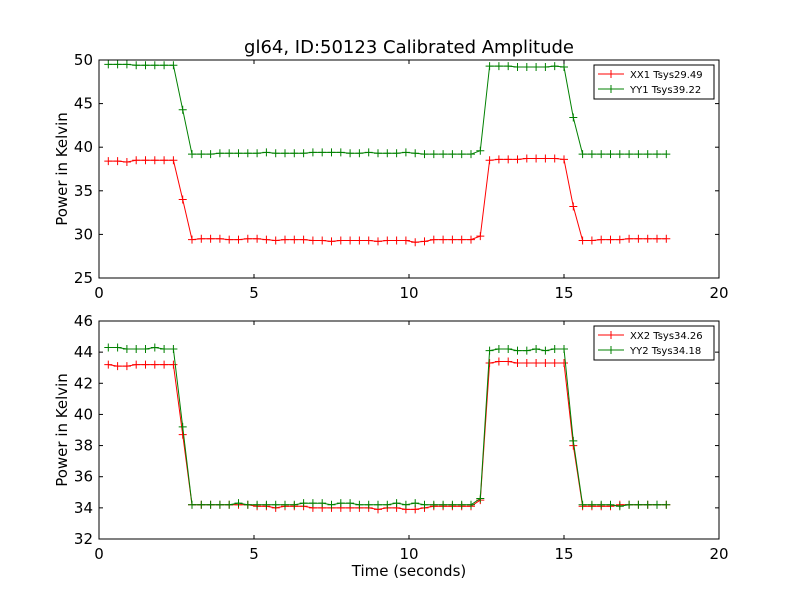 The image size is (800, 600). I want to click on x-tick-label: 15, so click(563, 293).